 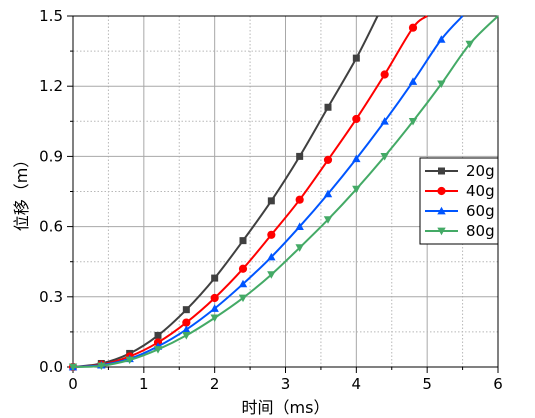 I want to click on y-tick-label: 0.0, so click(x=51, y=367).